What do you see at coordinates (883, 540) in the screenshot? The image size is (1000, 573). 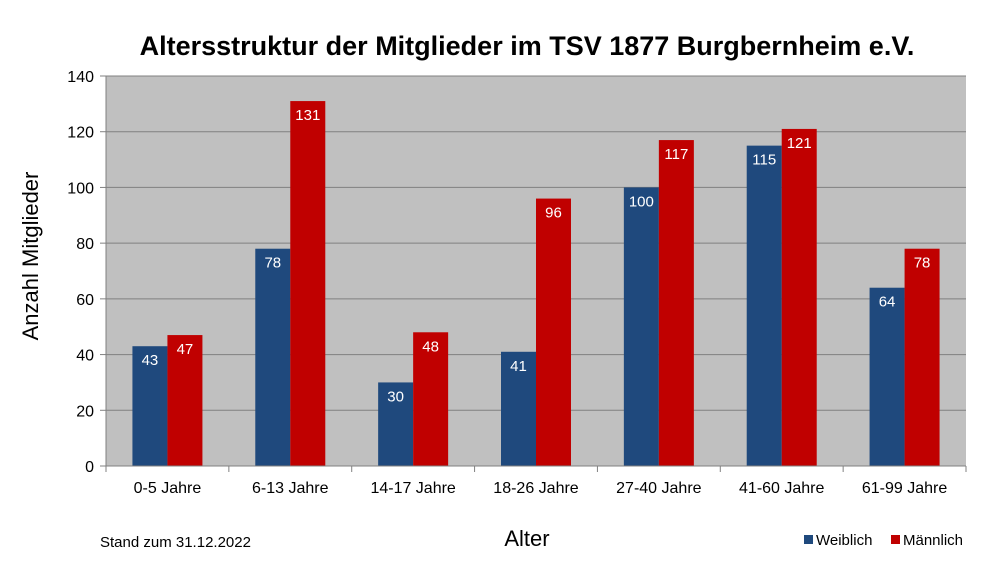 I see `legend: Weiblich Männlich` at bounding box center [883, 540].